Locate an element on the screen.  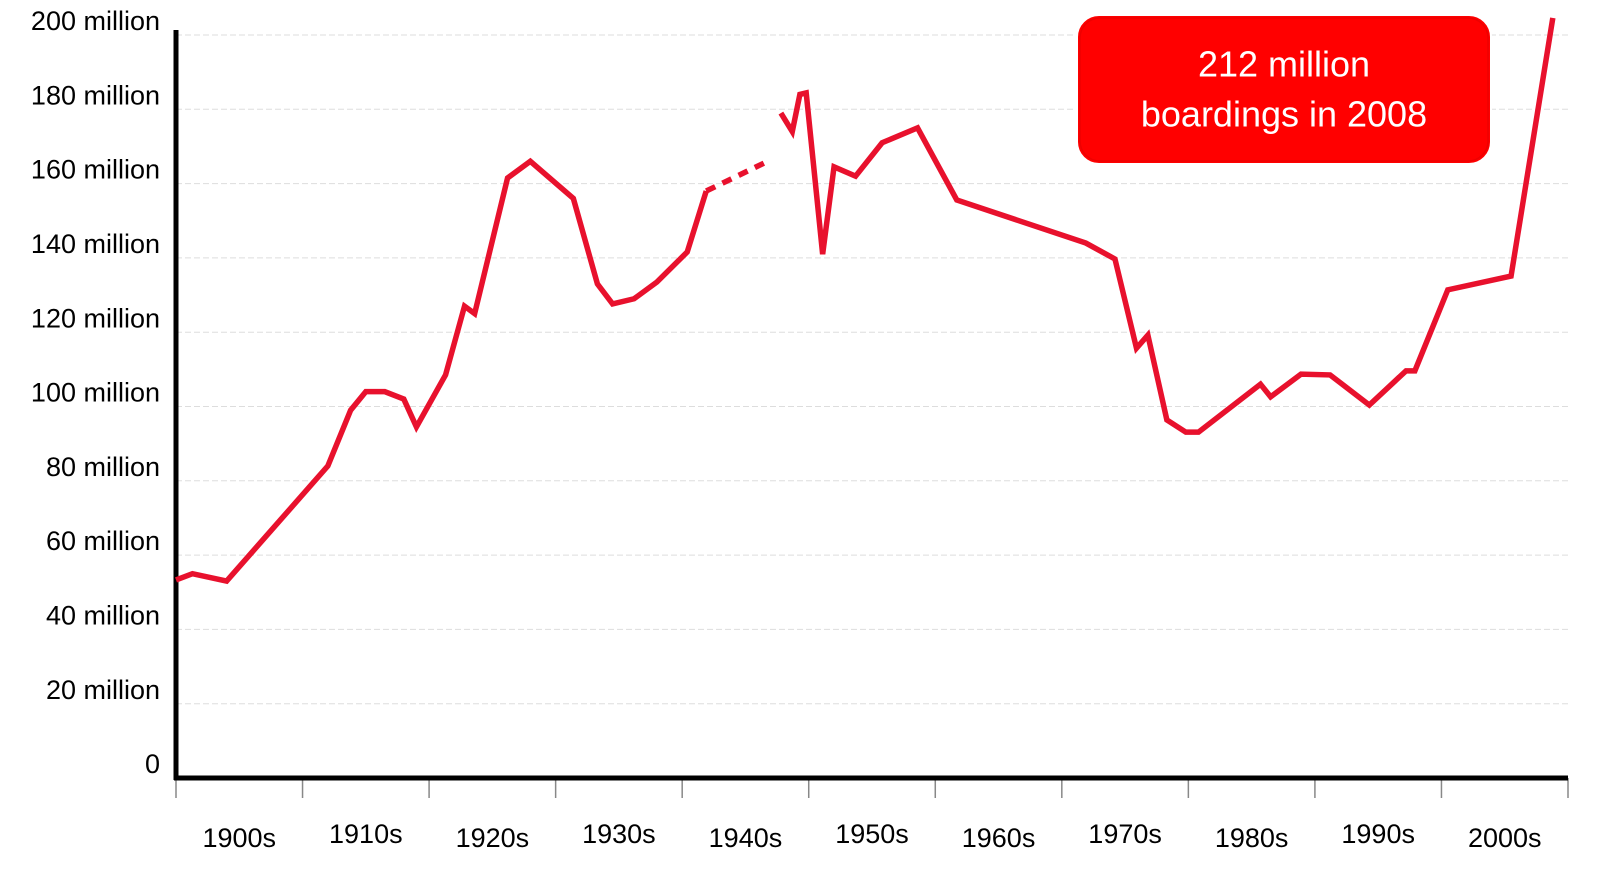
y-tick-label: 200 million is located at coordinates (95, 21).